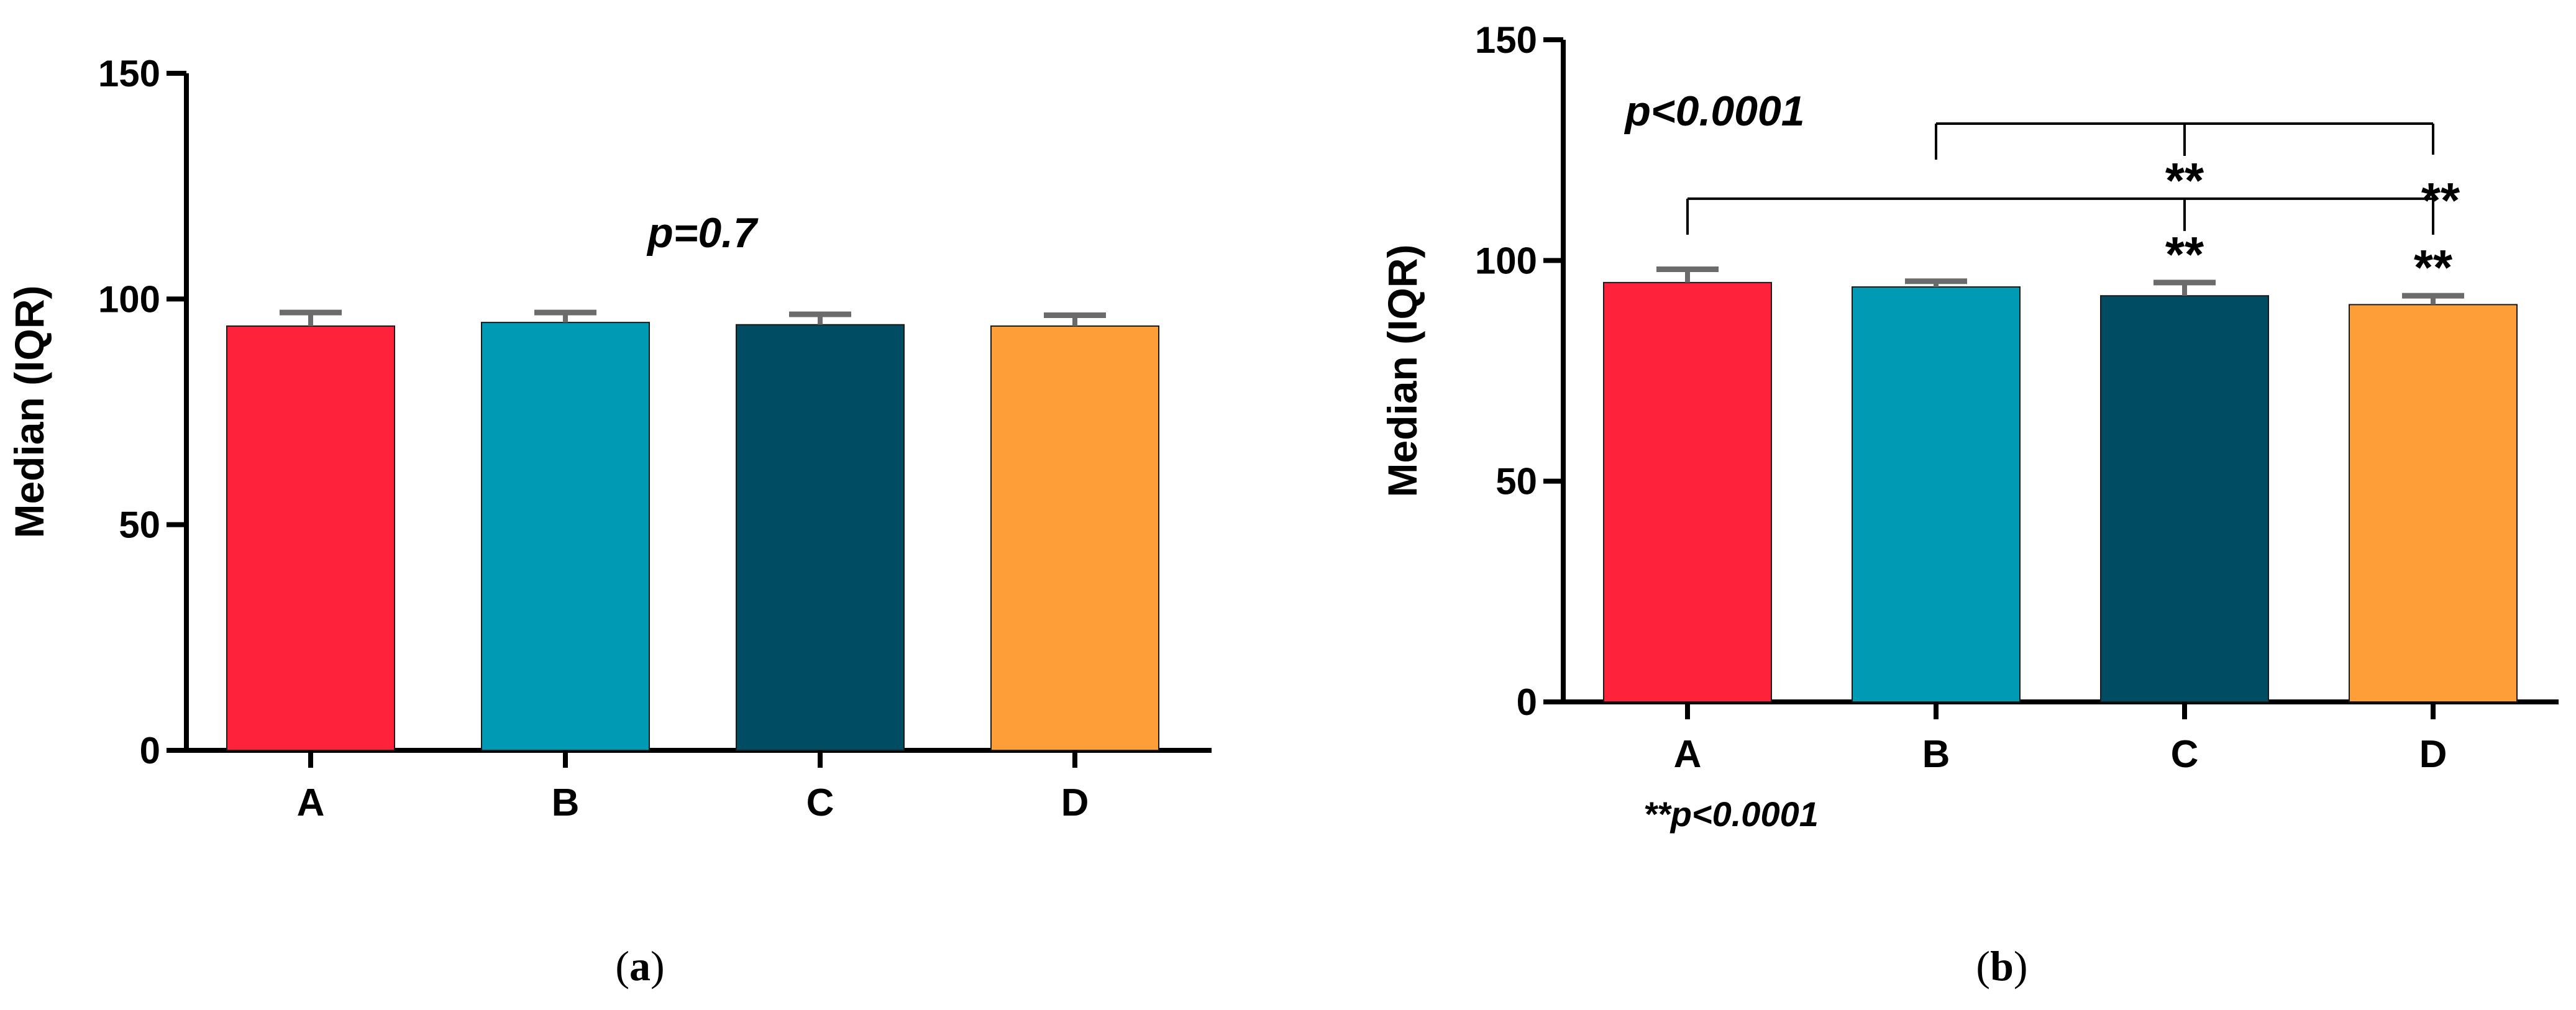  I want to click on caption-b: (b), so click(2001, 966).